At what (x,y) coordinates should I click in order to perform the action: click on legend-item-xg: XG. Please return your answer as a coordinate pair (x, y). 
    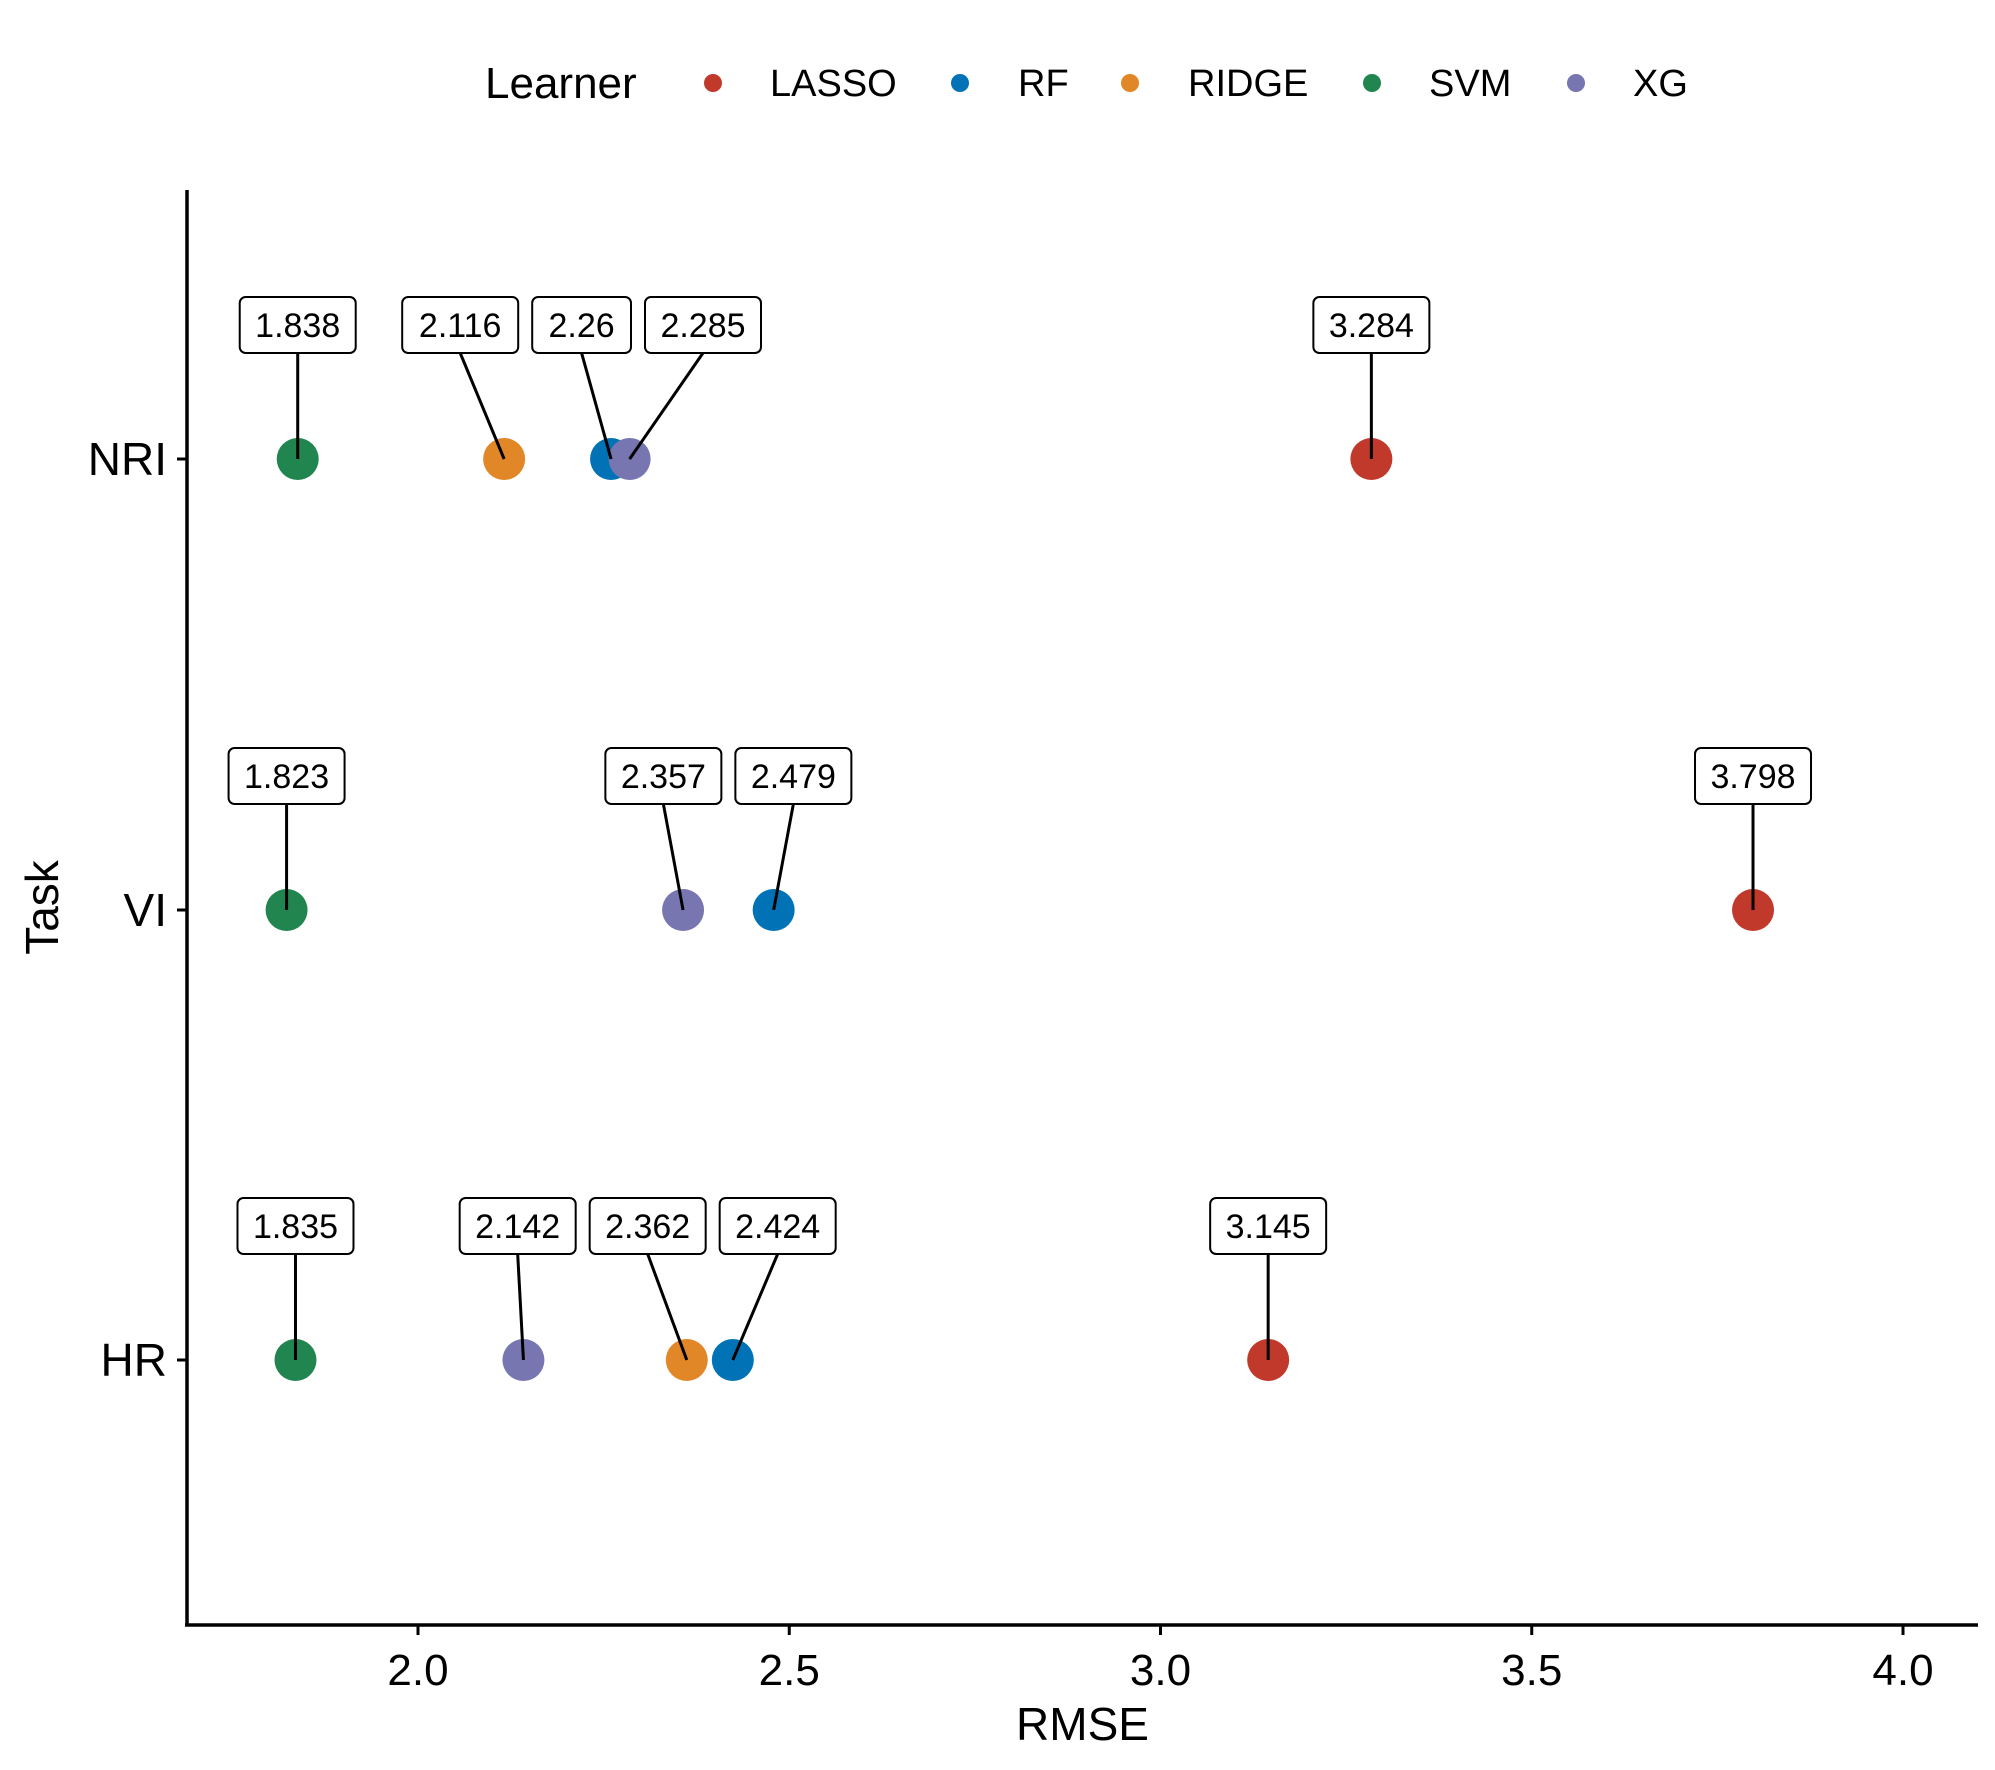
    Looking at the image, I should click on (1627, 84).